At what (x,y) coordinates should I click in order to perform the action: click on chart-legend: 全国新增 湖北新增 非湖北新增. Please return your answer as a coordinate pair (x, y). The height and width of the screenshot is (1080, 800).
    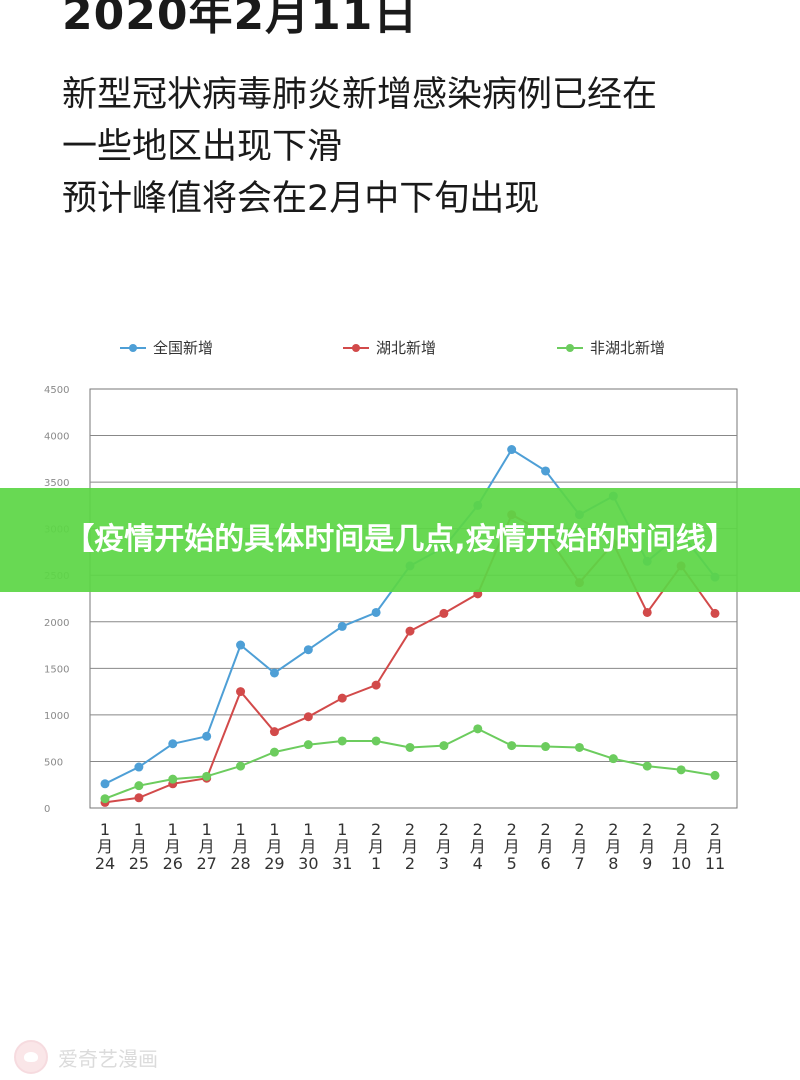
    Looking at the image, I should click on (392, 348).